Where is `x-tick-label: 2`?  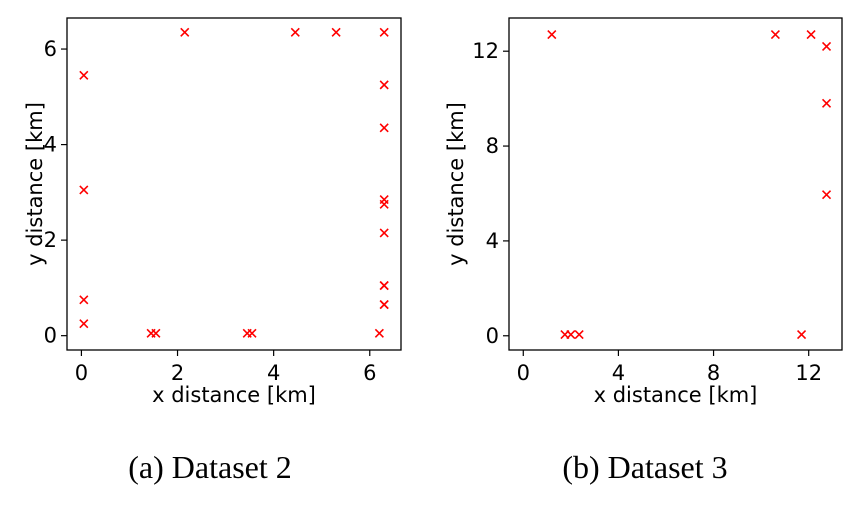
x-tick-label: 2 is located at coordinates (177, 373).